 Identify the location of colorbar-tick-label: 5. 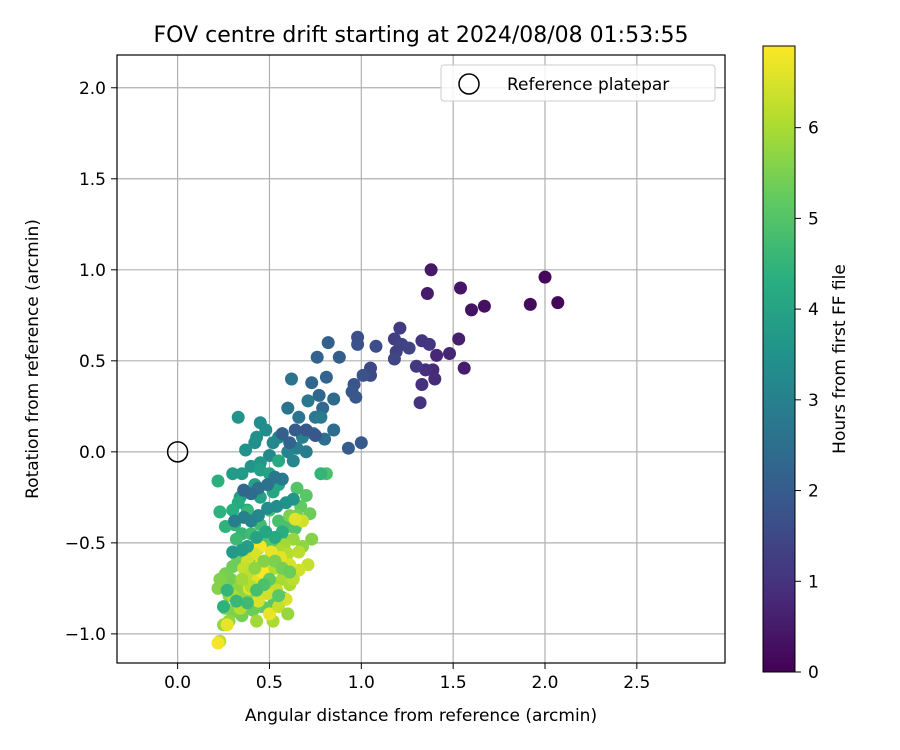
(813, 219).